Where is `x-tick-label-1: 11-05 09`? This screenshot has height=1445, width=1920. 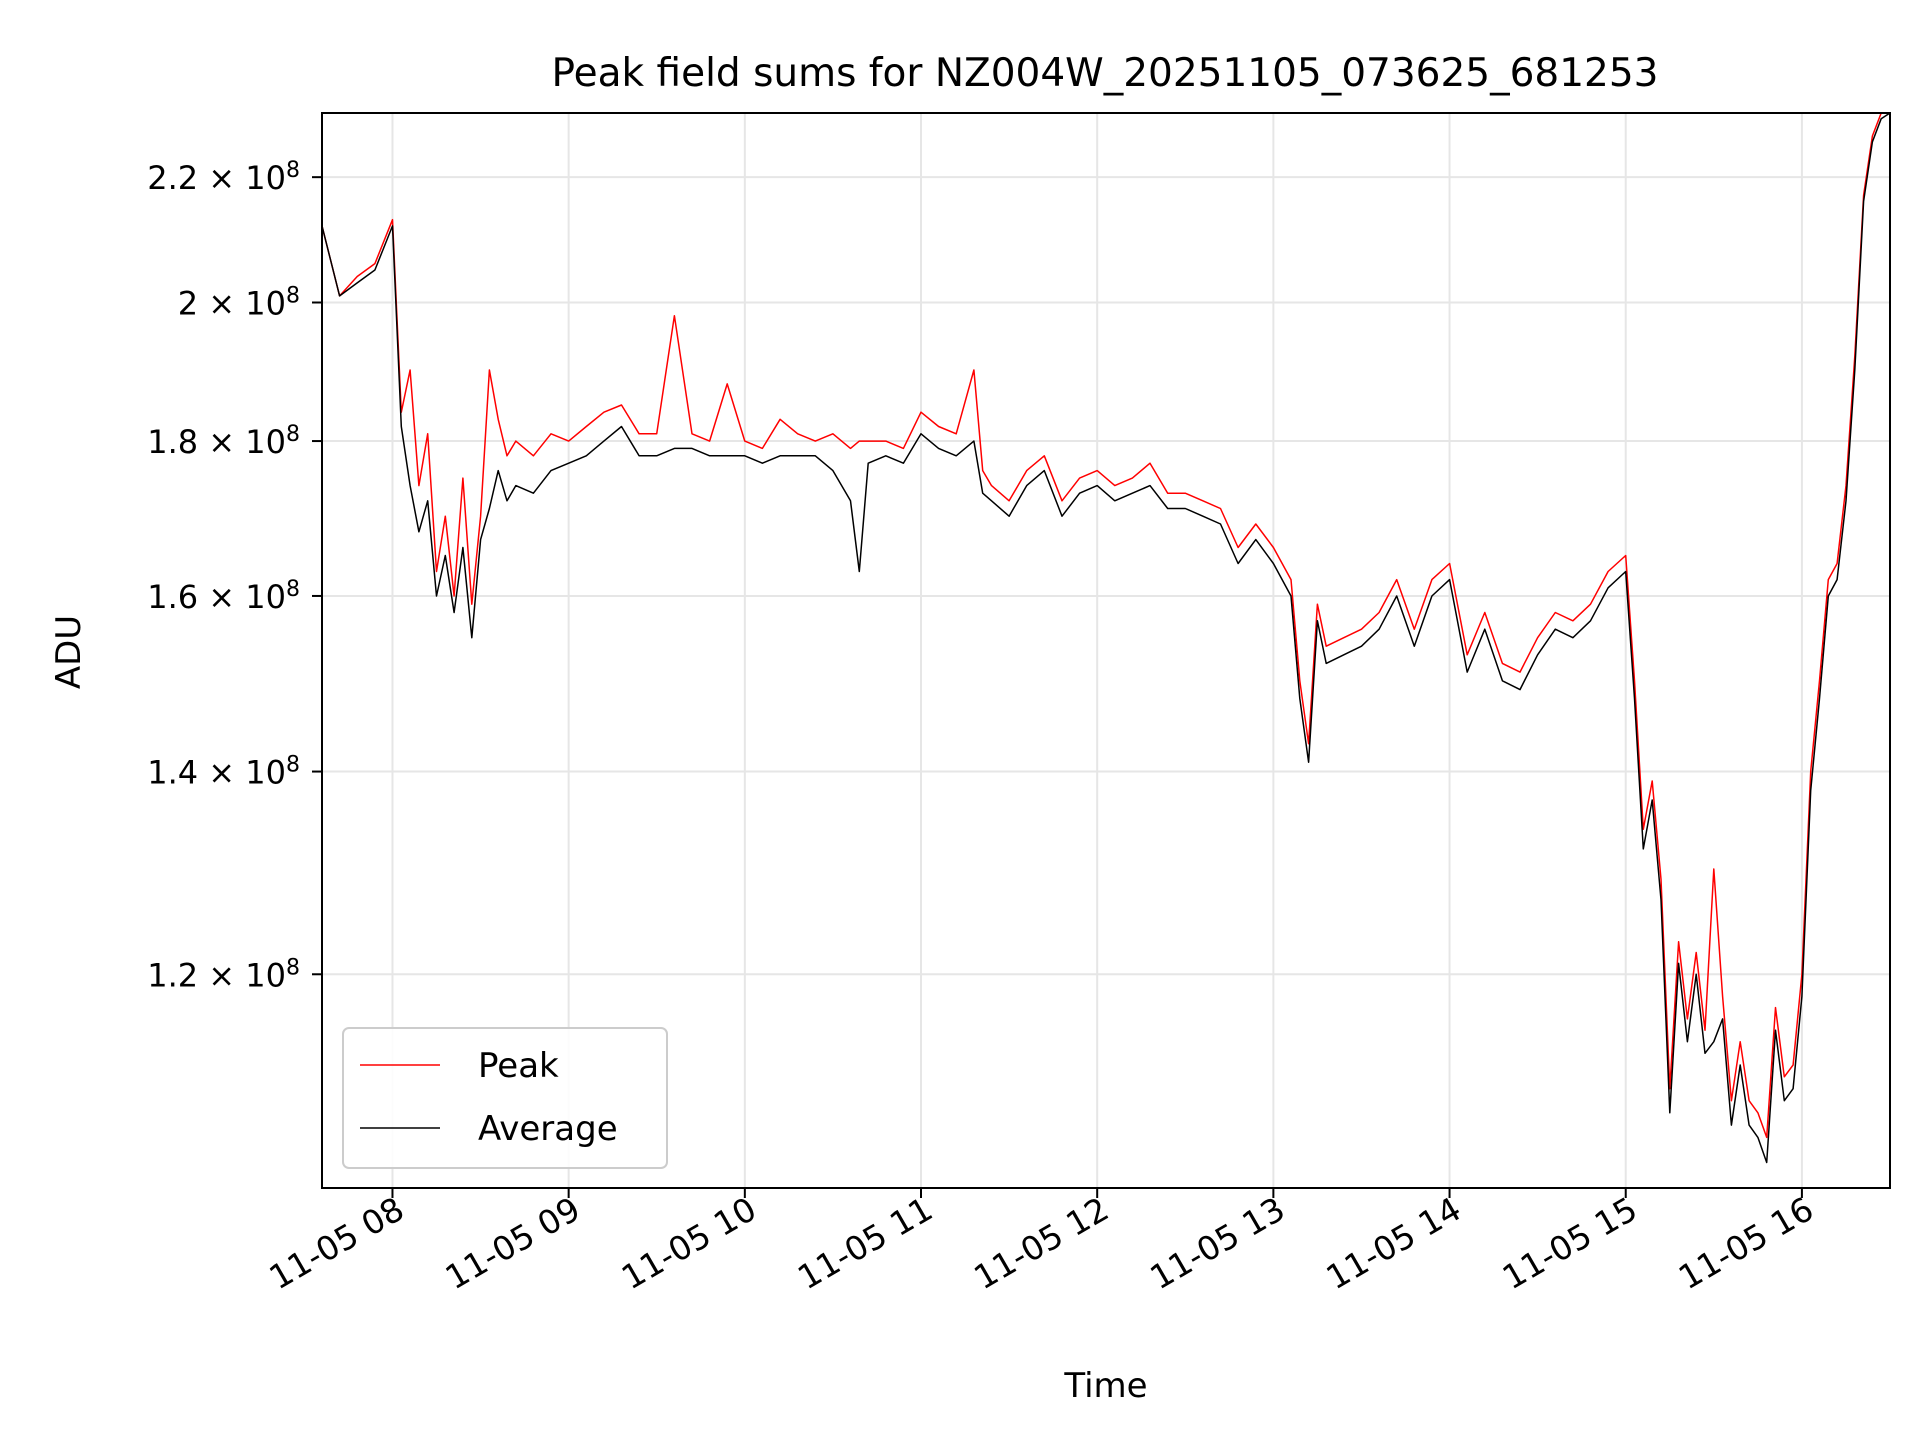 x-tick-label-1: 11-05 09 is located at coordinates (513, 1243).